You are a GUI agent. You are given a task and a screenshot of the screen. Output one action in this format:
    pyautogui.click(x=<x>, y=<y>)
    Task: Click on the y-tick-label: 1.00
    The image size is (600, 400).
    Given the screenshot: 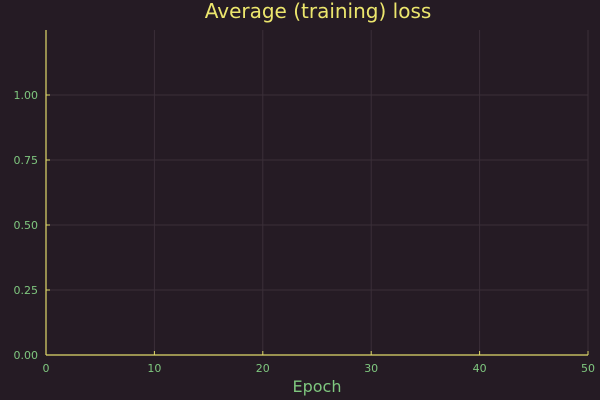 What is the action you would take?
    pyautogui.click(x=26, y=95)
    